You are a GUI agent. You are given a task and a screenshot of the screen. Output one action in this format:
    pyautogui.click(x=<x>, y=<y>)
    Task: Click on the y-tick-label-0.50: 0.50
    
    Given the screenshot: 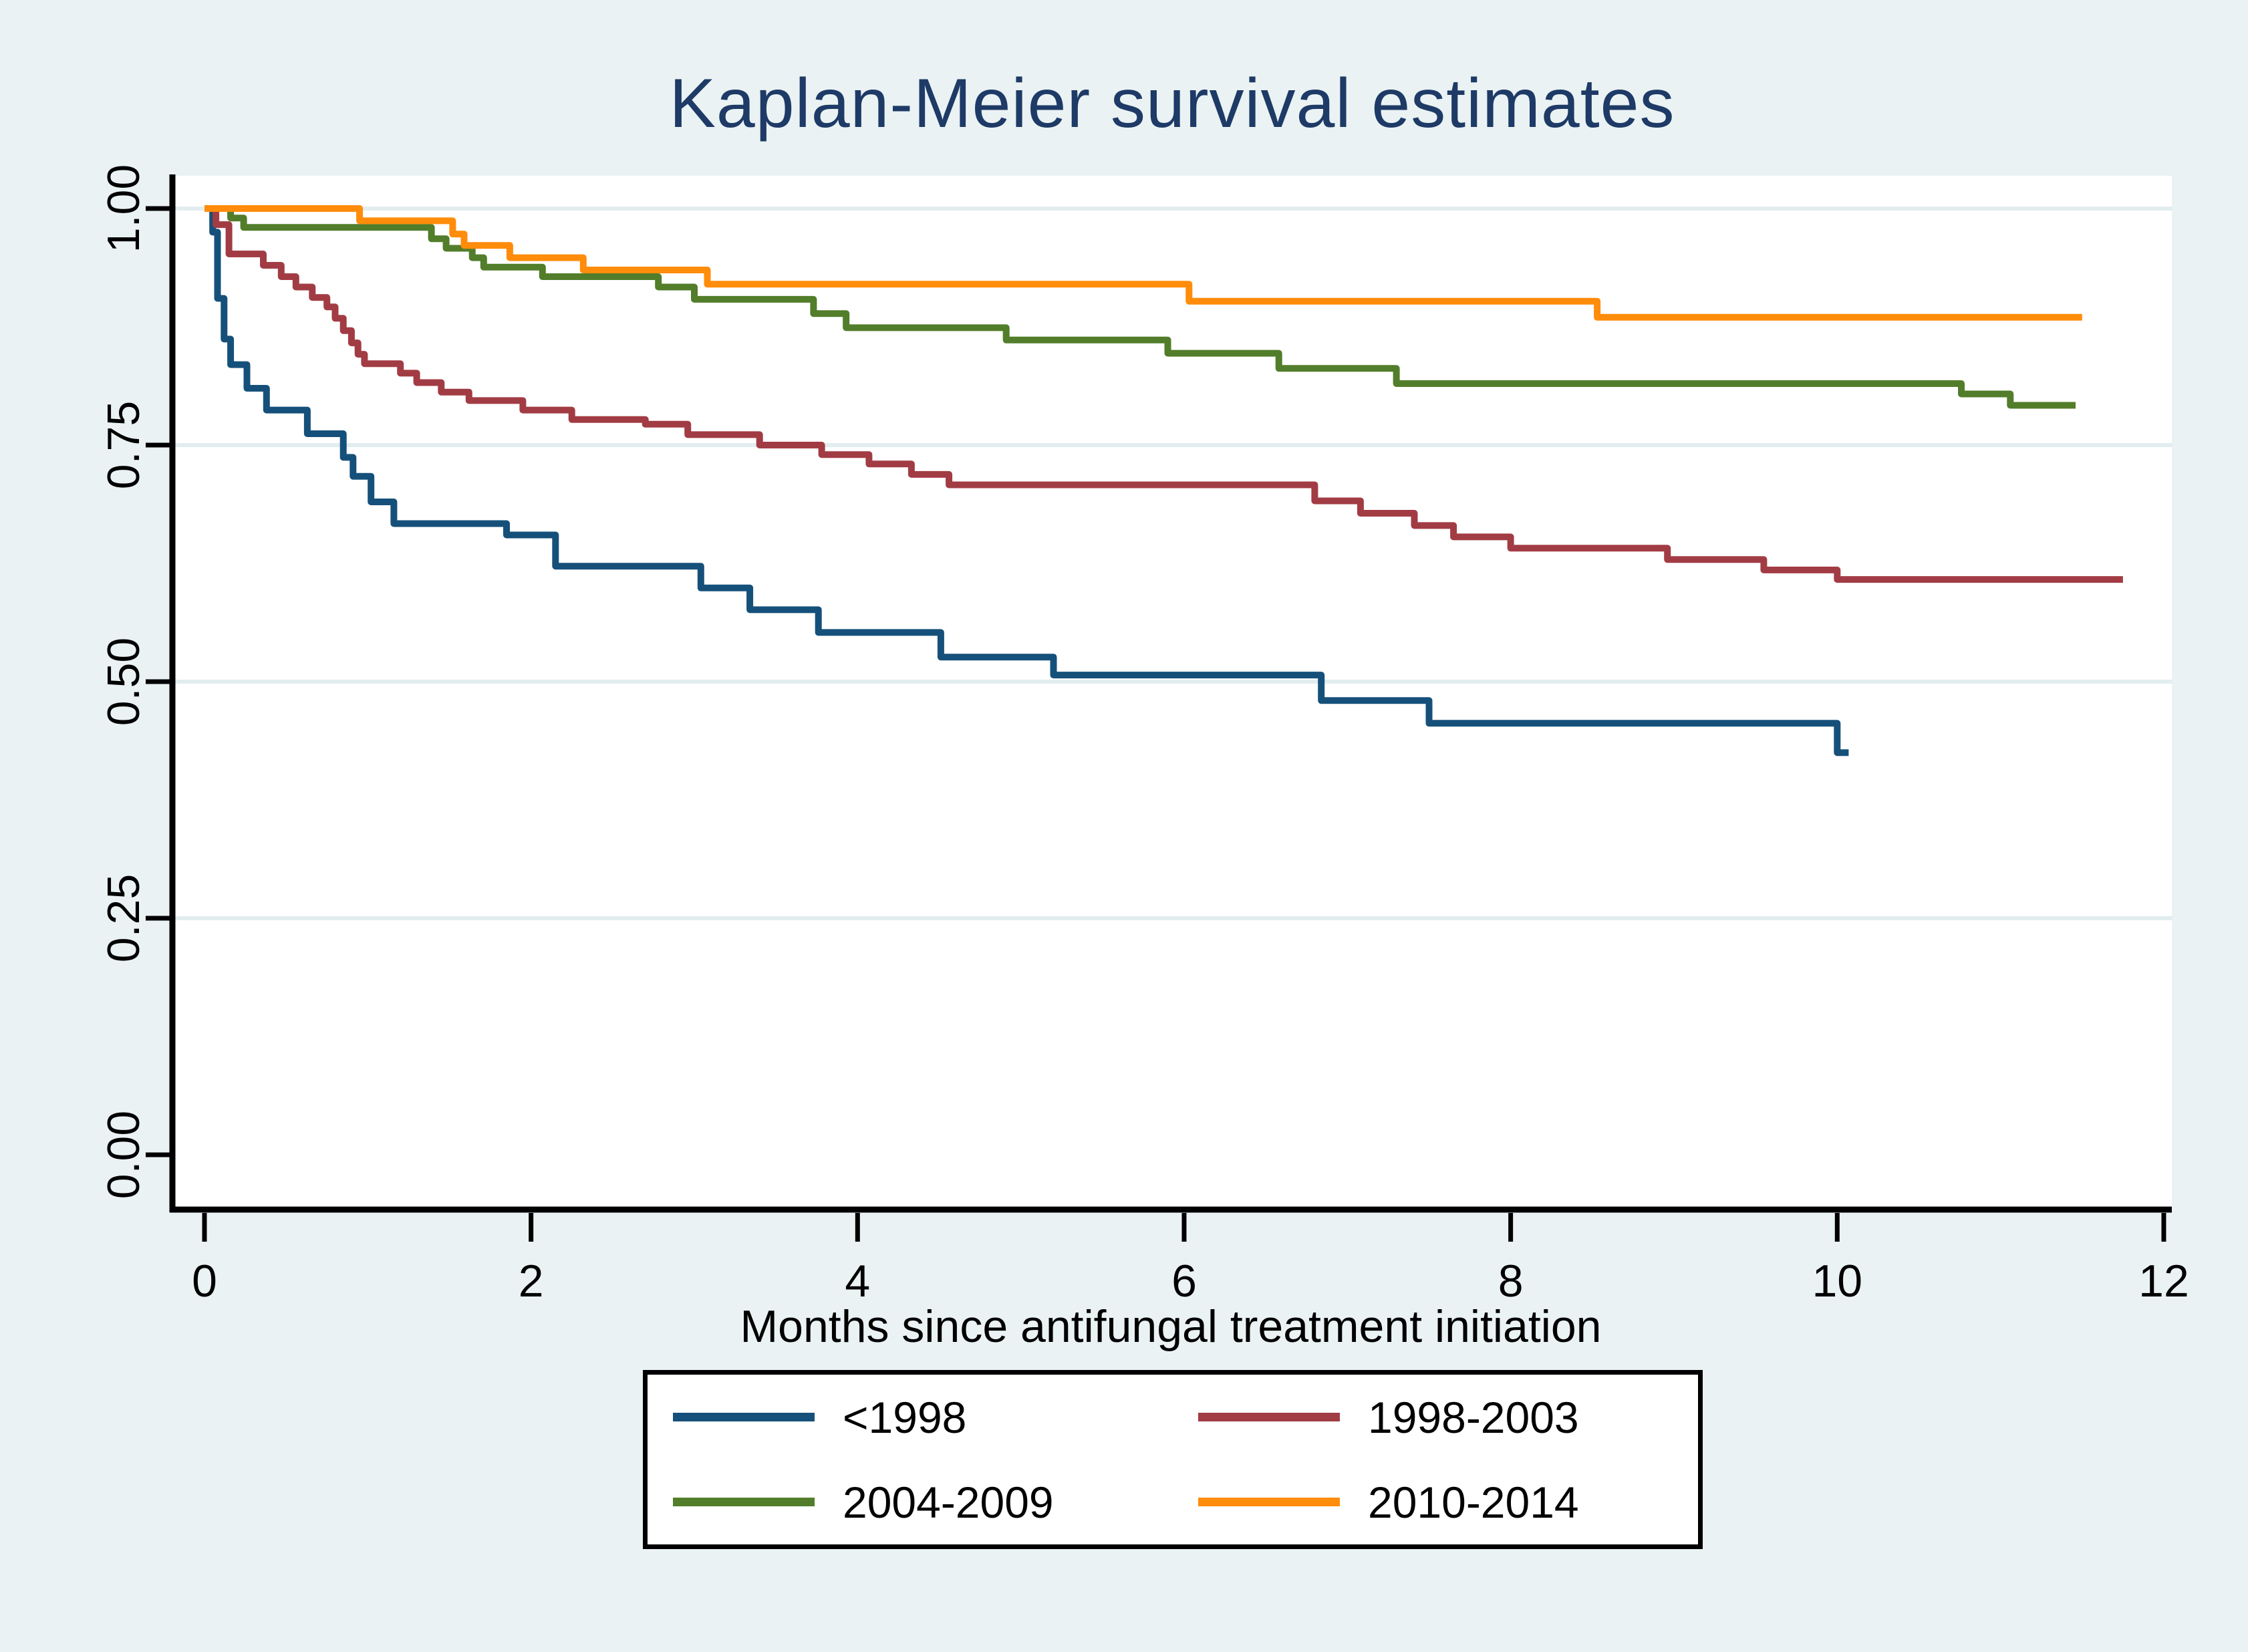 What is the action you would take?
    pyautogui.click(x=123, y=682)
    